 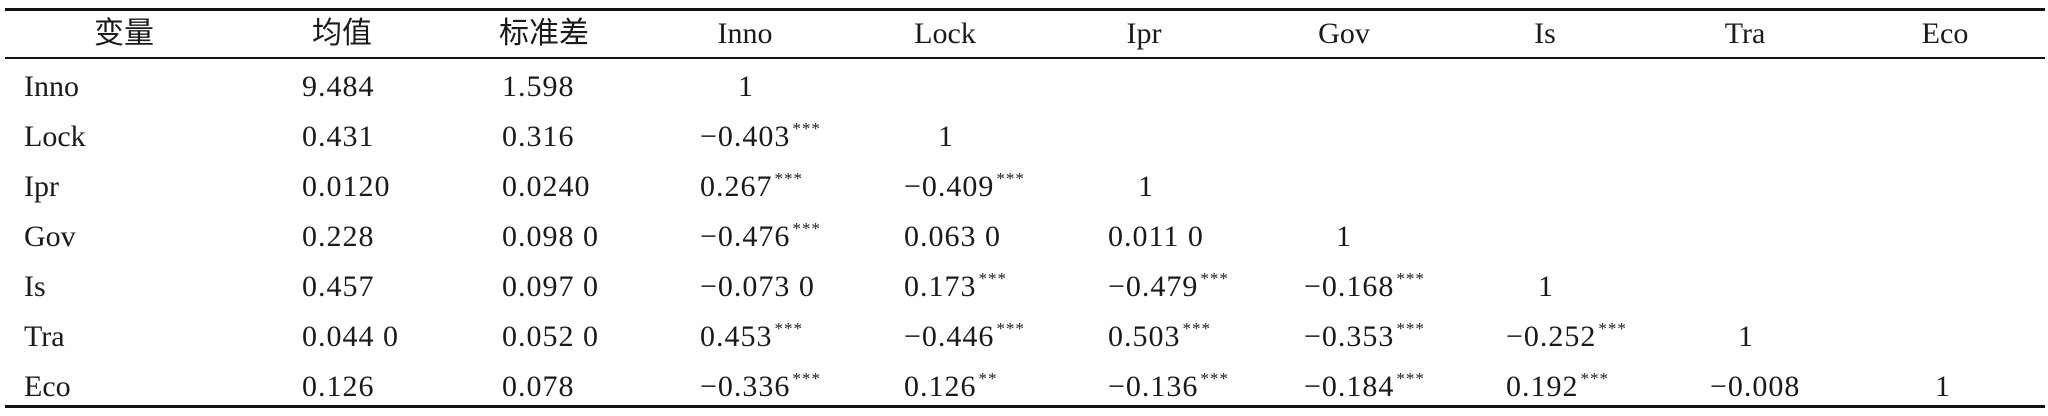 I want to click on table-top-rule, so click(x=1025, y=9).